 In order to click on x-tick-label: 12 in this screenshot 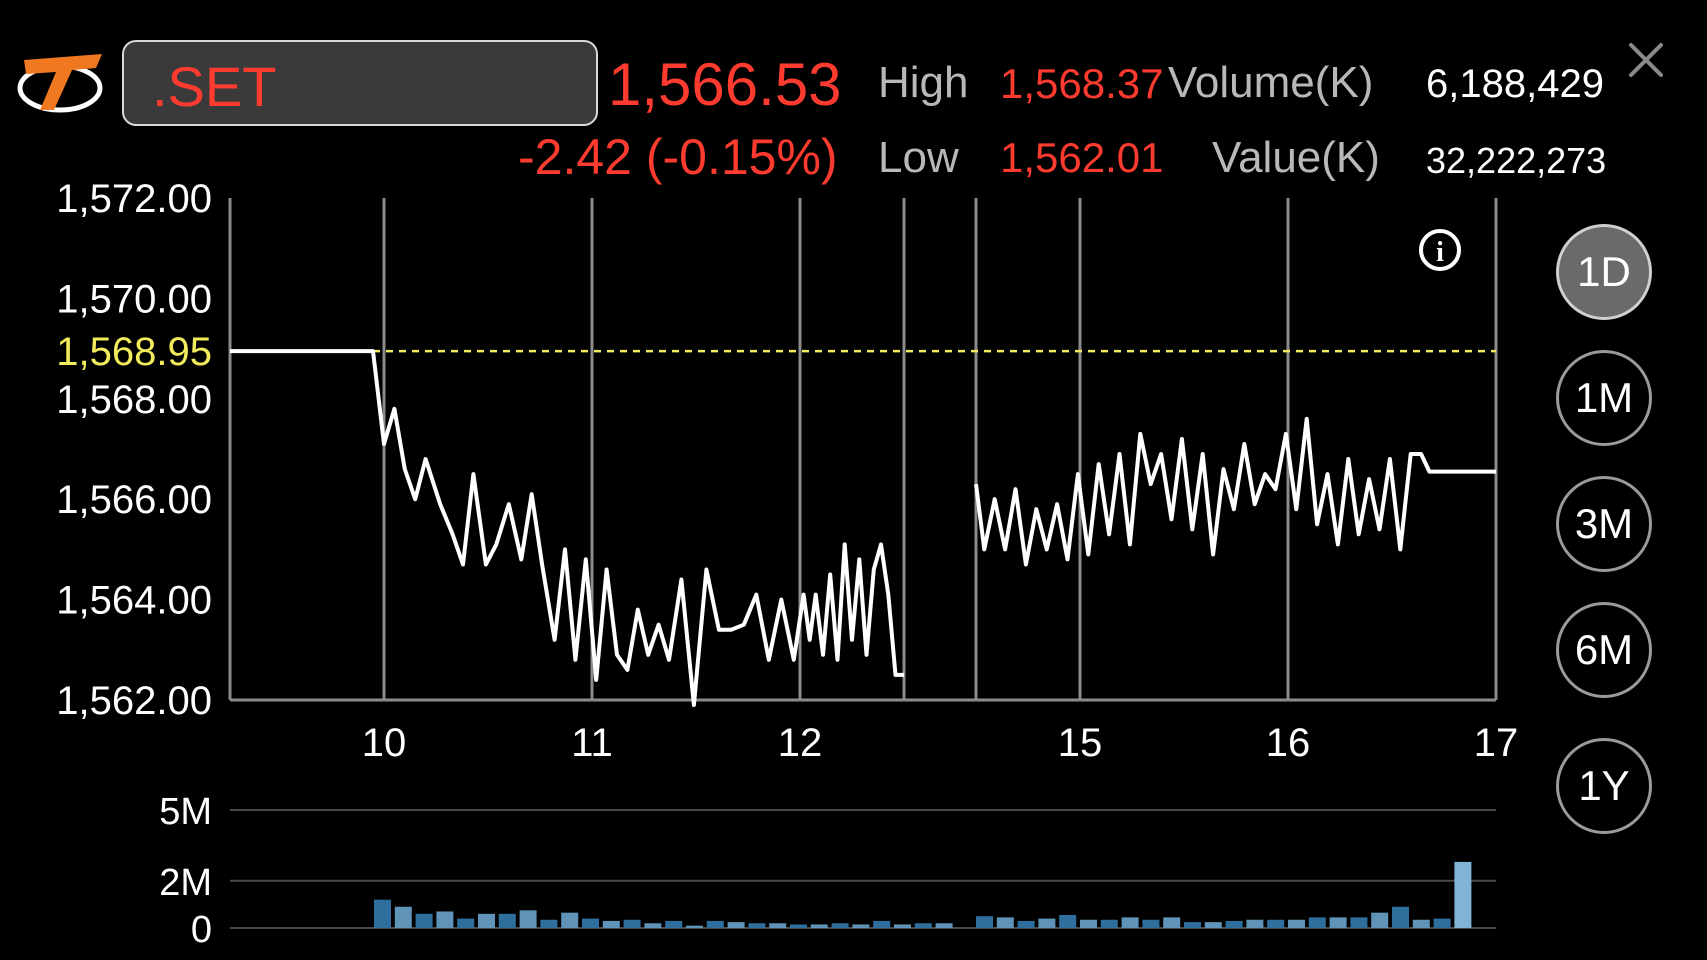, I will do `click(800, 743)`.